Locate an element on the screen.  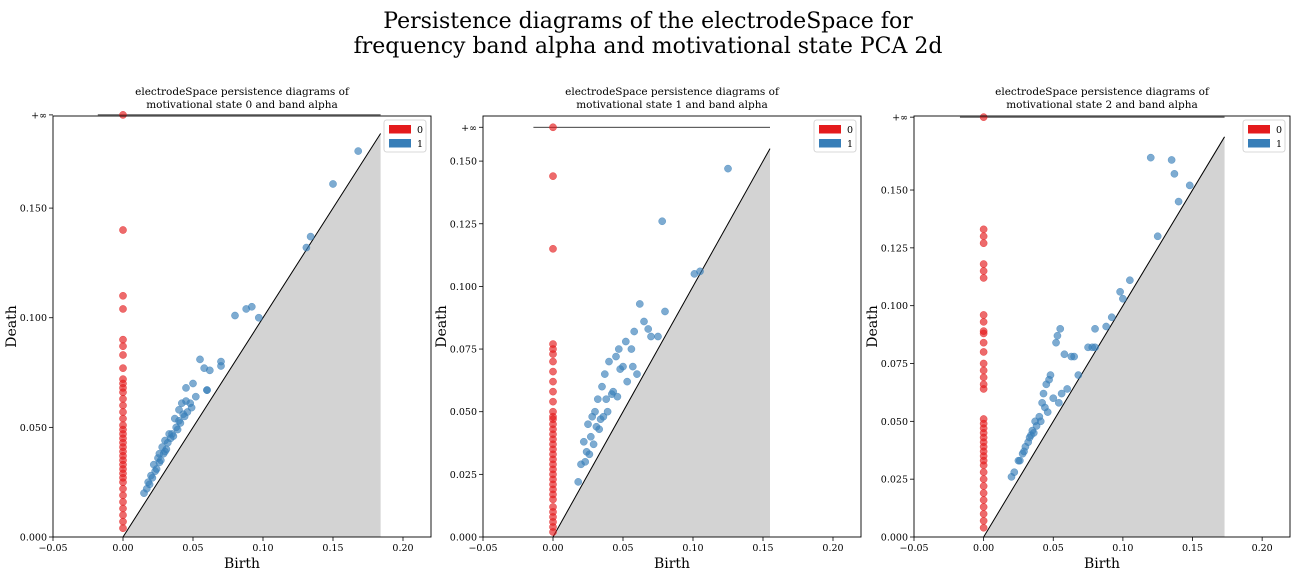
y-axis-label: Death is located at coordinates (442, 326).